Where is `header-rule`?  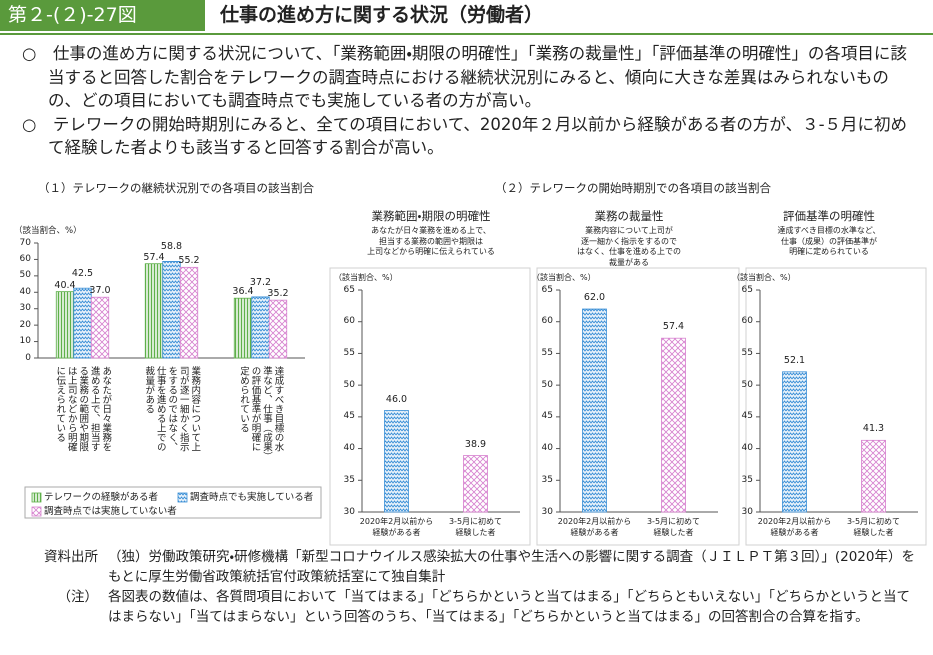
header-rule is located at coordinates (466, 34).